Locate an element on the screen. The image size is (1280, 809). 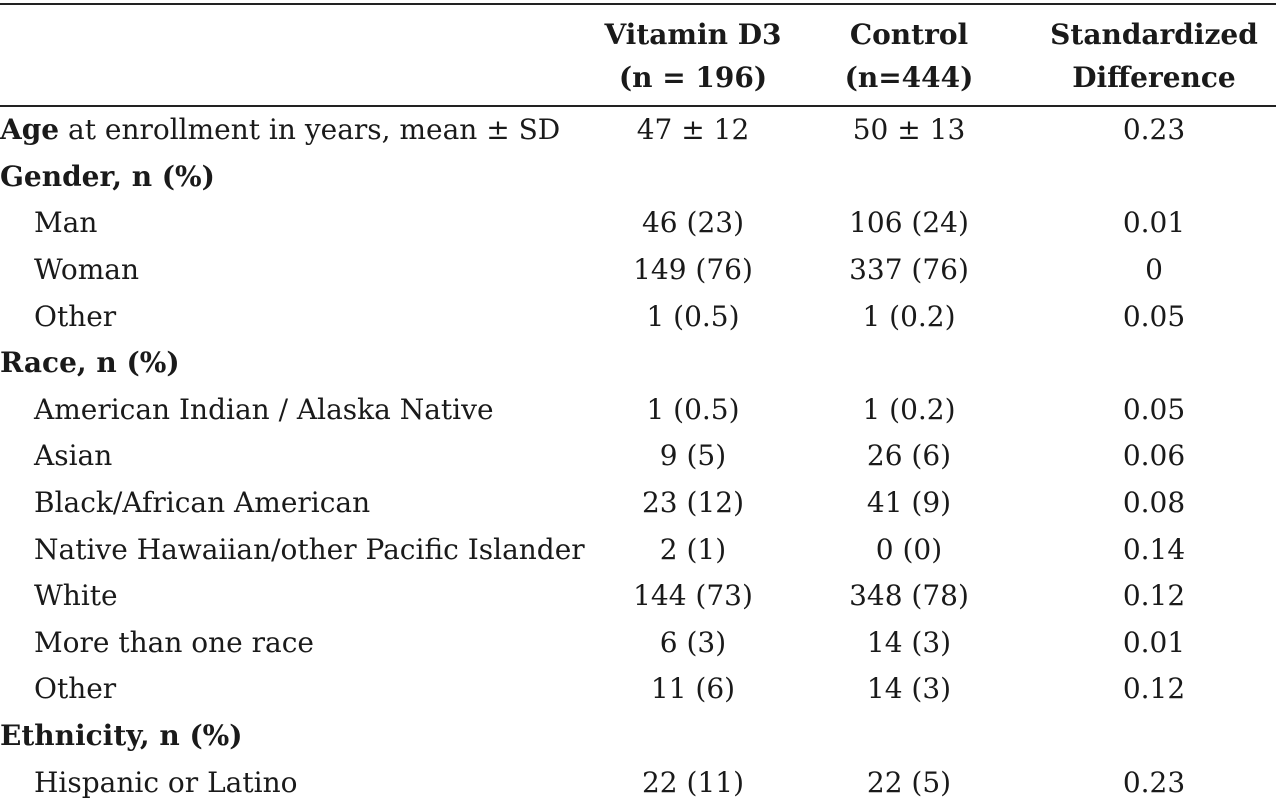
cell-std-diff: 0.14 is located at coordinates (1154, 549).